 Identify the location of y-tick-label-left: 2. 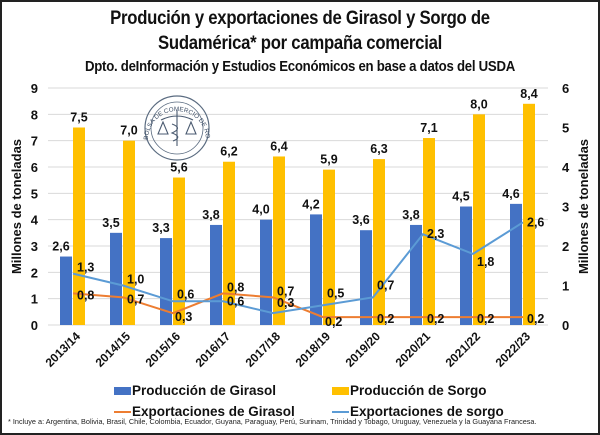
(34, 272).